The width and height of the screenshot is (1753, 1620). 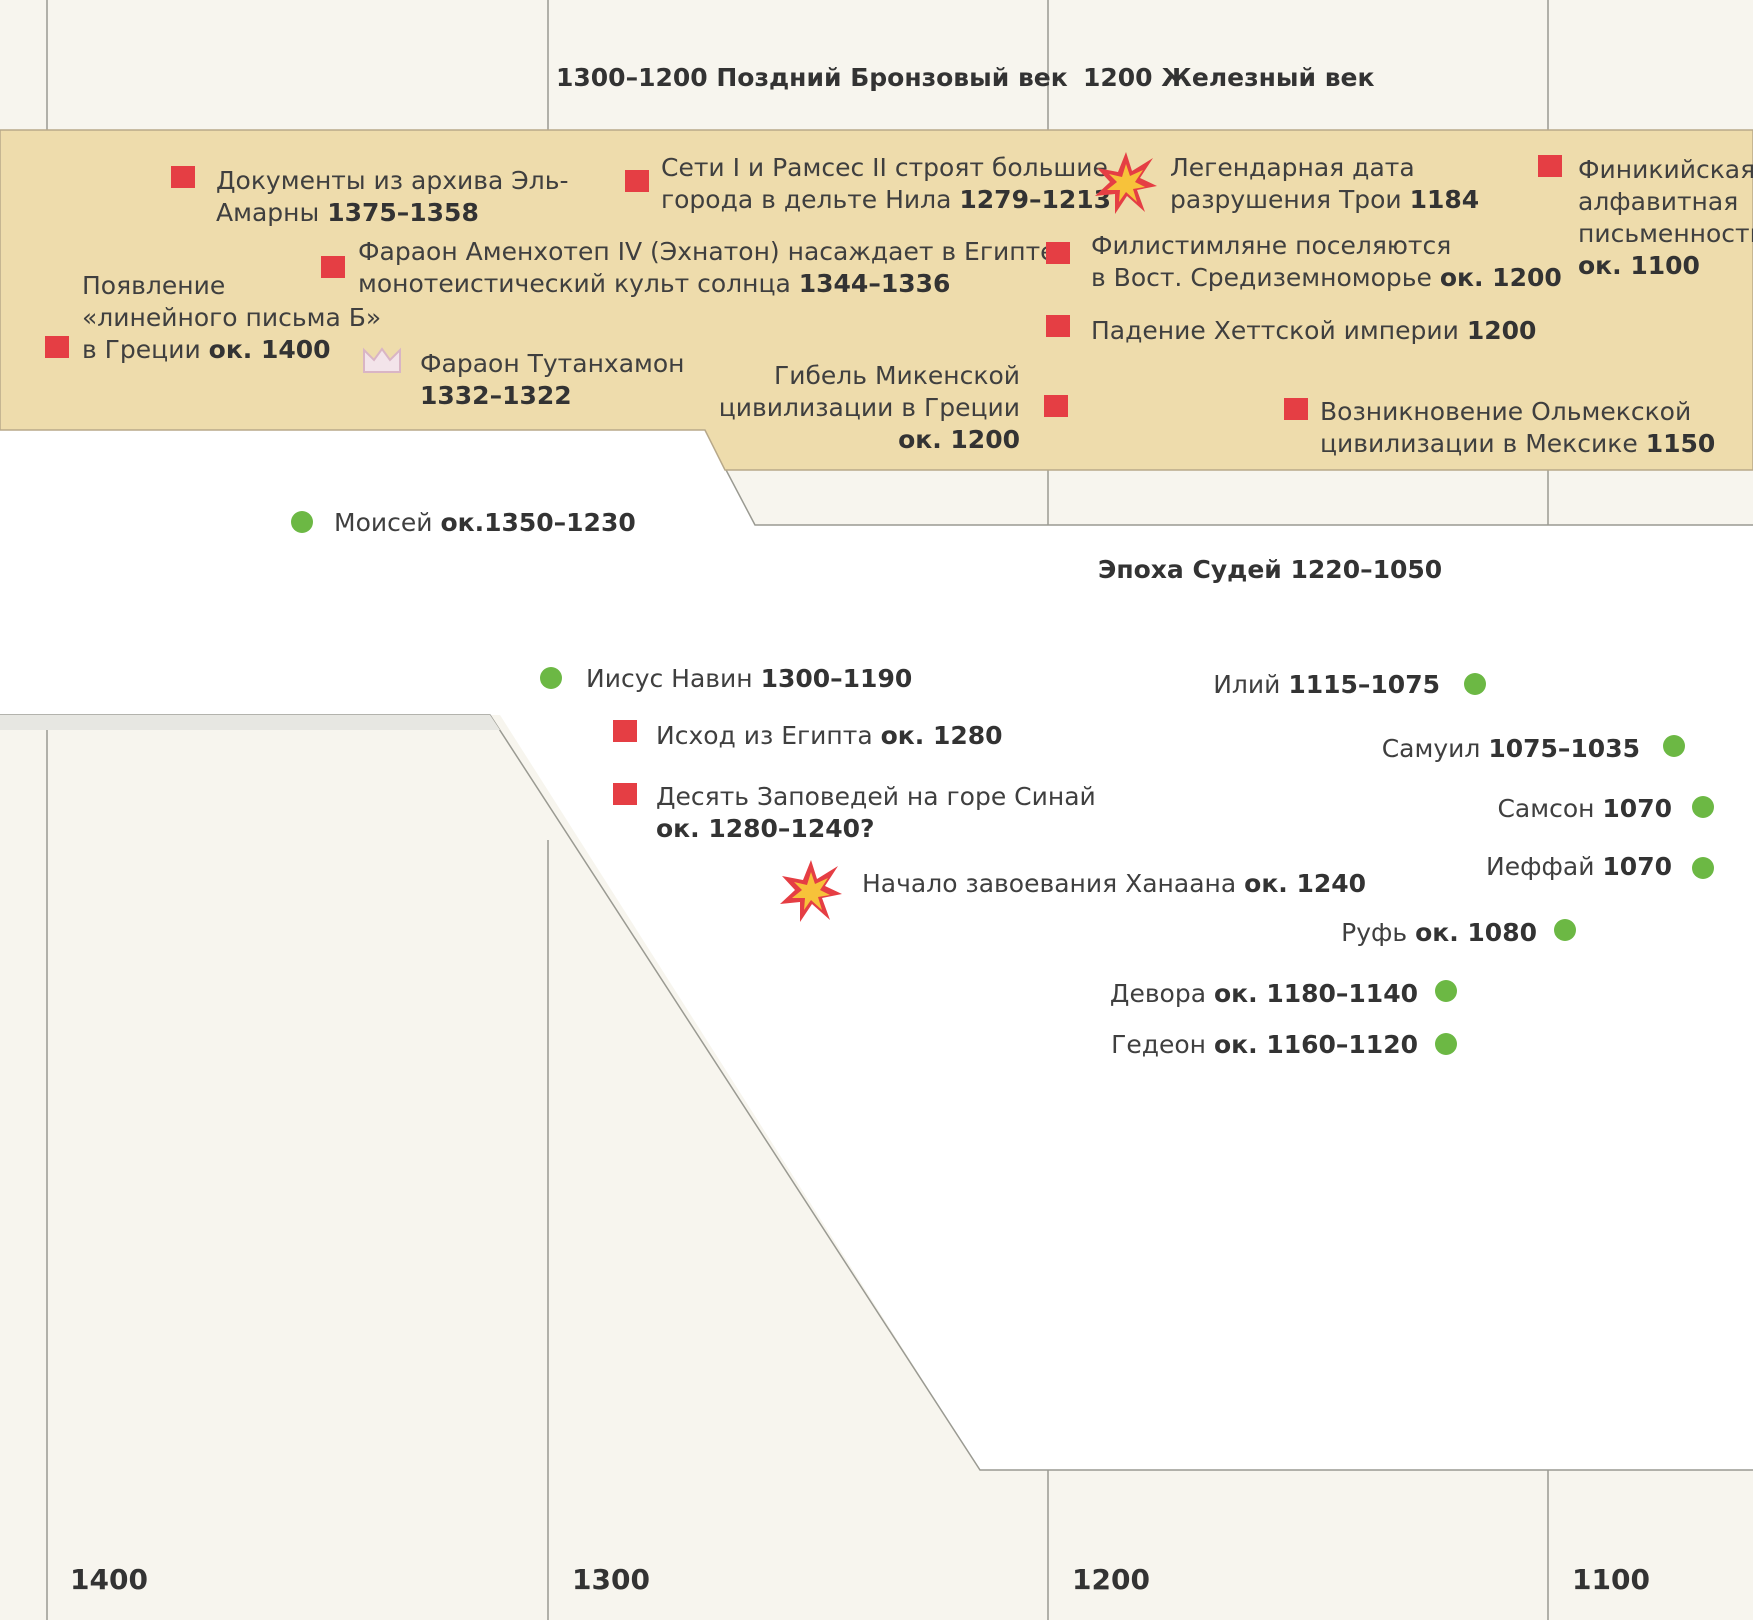 I want to click on judge-samson: Самсон 1070, so click(x=1584, y=808).